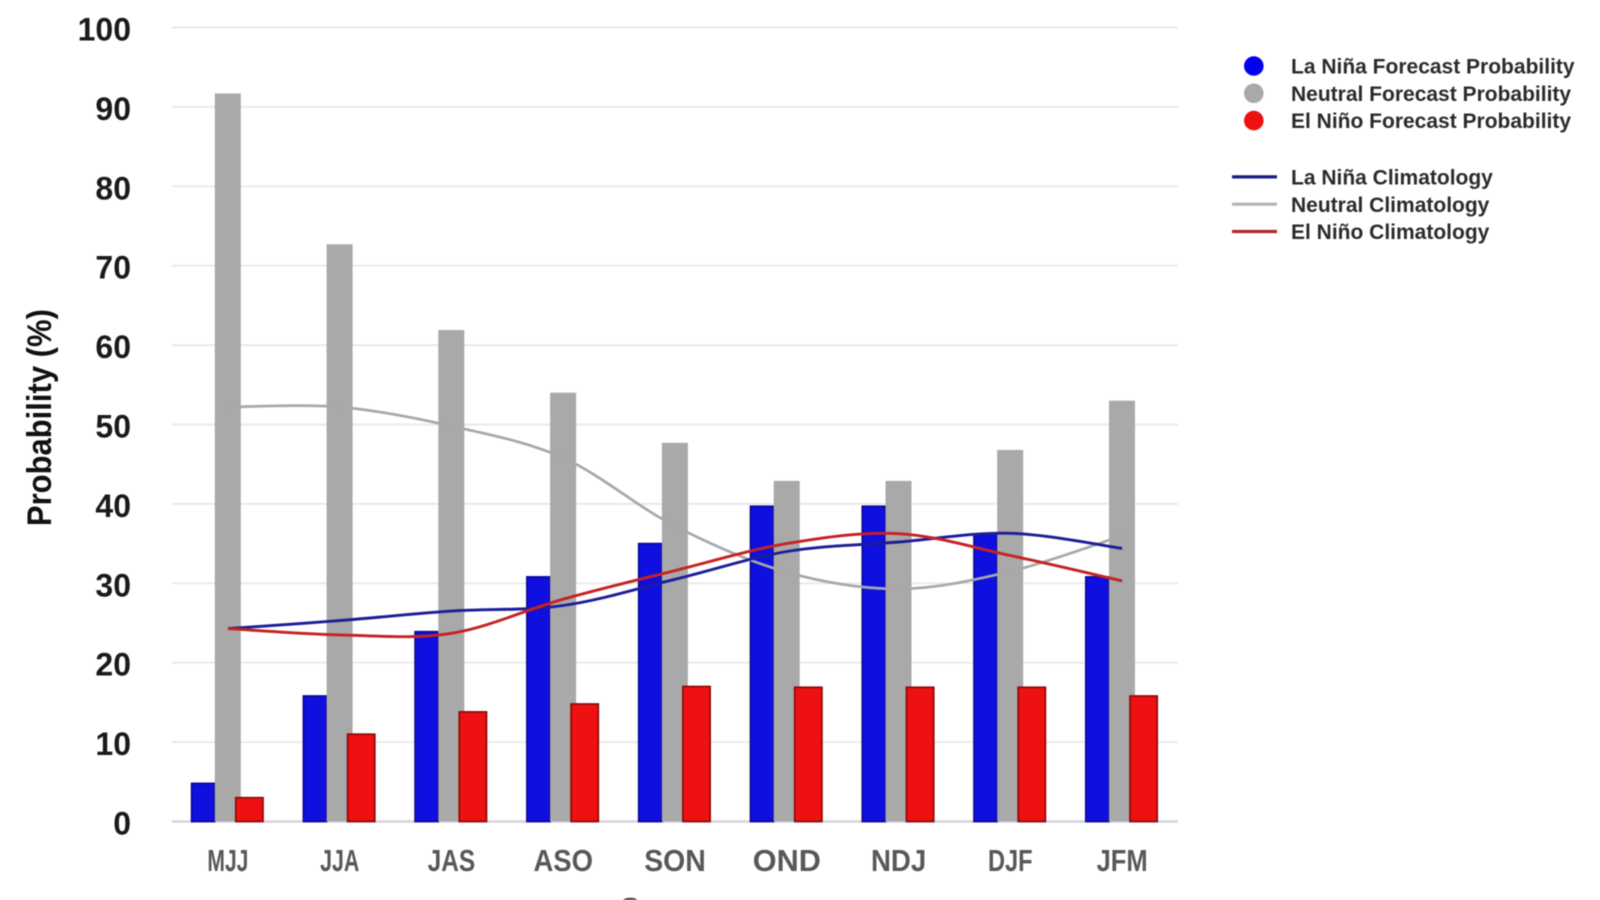 This screenshot has height=900, width=1600. I want to click on svg-text: 20, so click(113, 665).